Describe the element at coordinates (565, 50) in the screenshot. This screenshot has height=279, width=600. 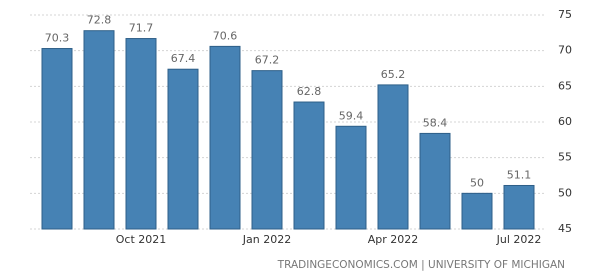
I see `y-tick-label: 70` at that location.